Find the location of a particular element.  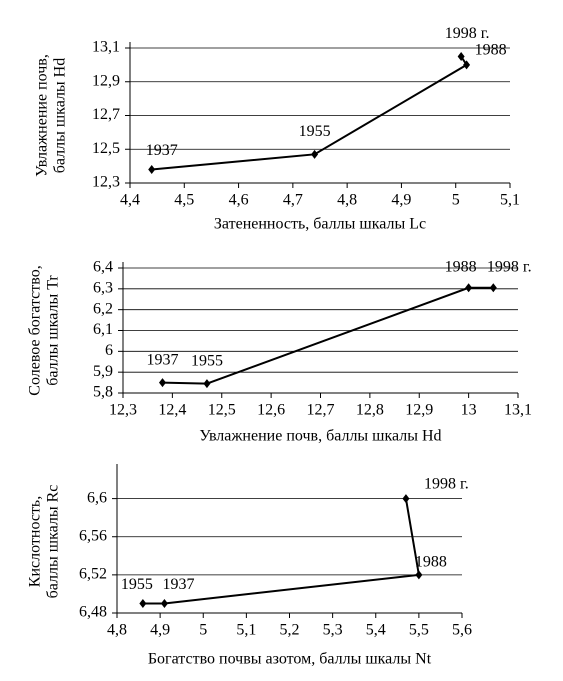

x-tick-label: 4,4 is located at coordinates (130, 200).